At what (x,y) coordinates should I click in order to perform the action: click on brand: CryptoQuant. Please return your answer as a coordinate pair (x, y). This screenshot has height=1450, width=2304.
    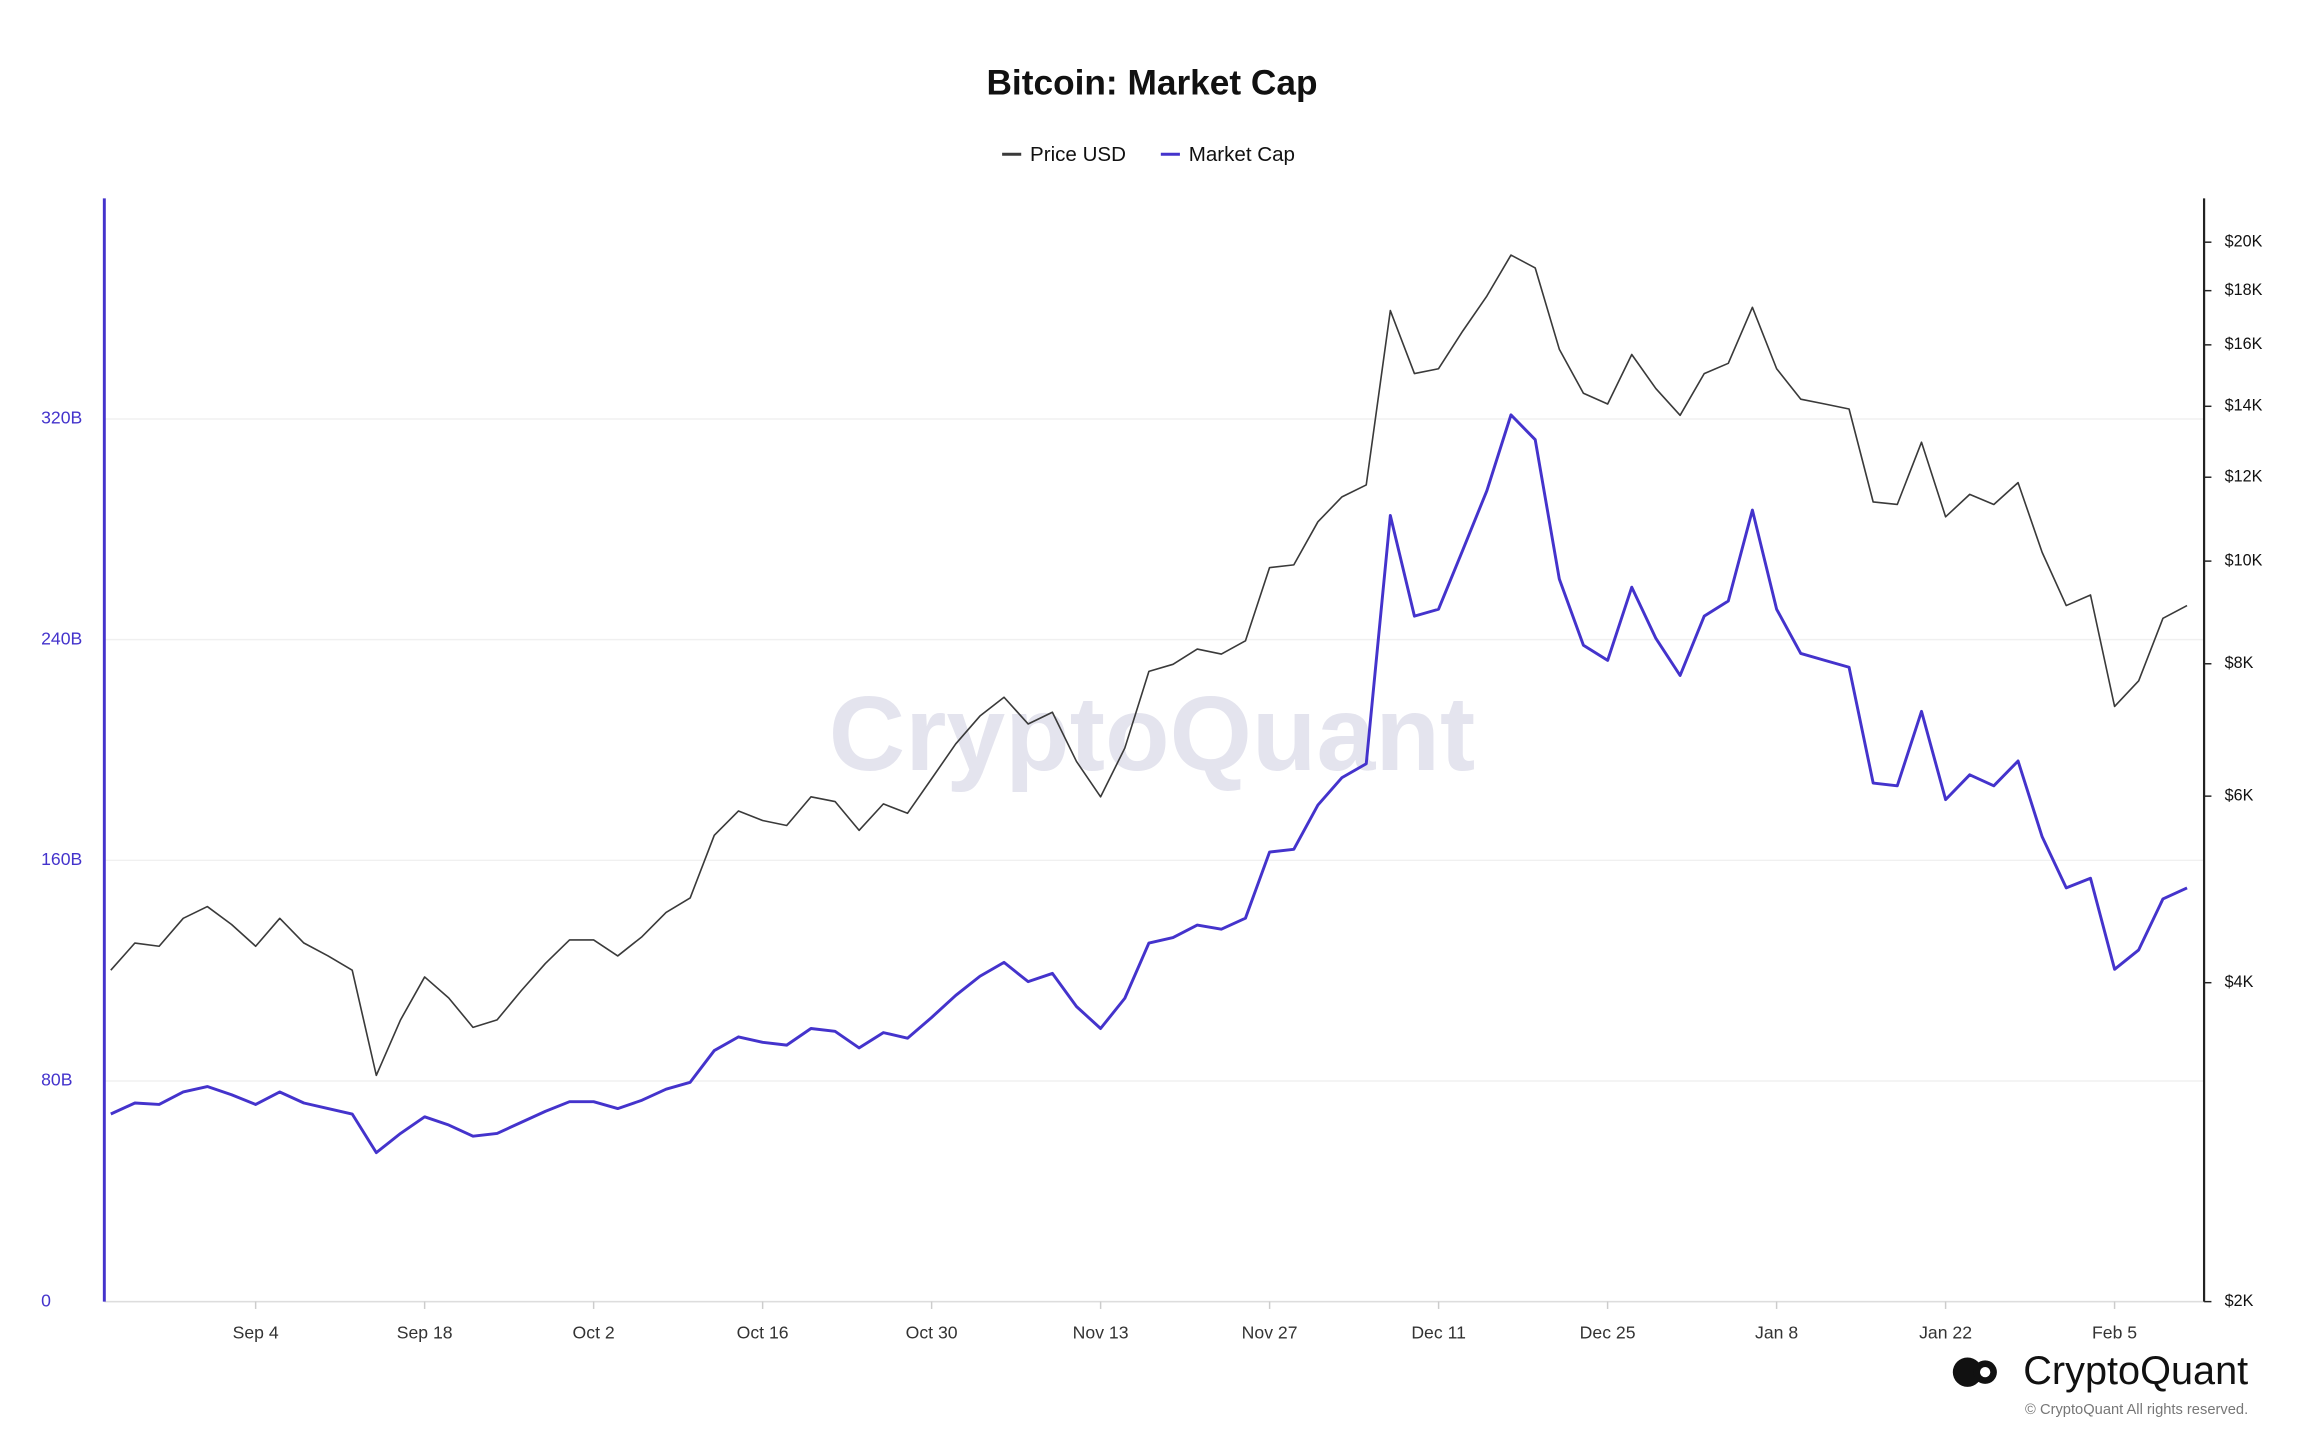
    Looking at the image, I should click on (2135, 1371).